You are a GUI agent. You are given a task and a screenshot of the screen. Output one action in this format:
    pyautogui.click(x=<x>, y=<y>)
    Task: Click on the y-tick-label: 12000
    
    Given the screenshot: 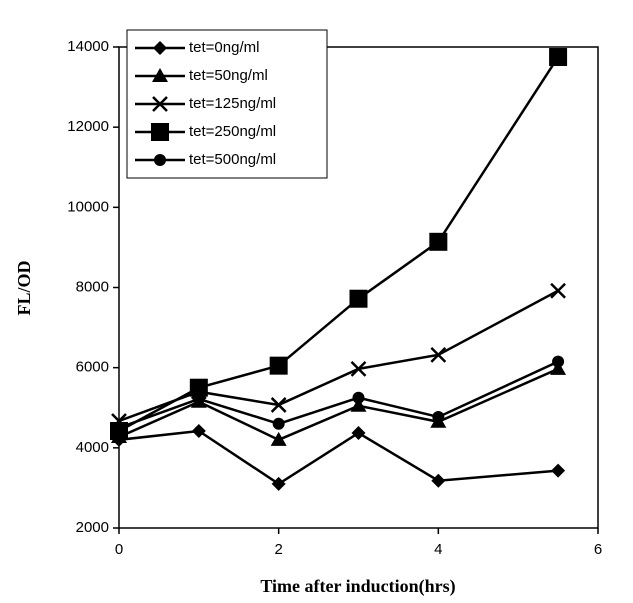 What is the action you would take?
    pyautogui.click(x=88, y=126)
    